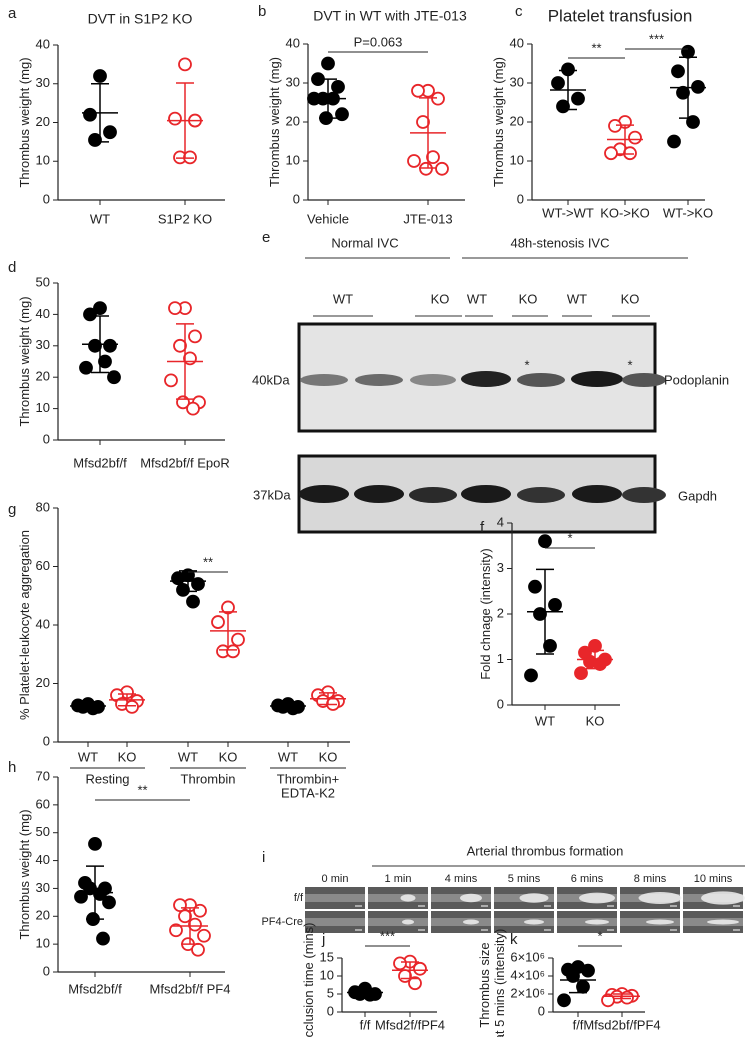  Describe the element at coordinates (266, 237) in the screenshot. I see `panel-letter: e` at that location.